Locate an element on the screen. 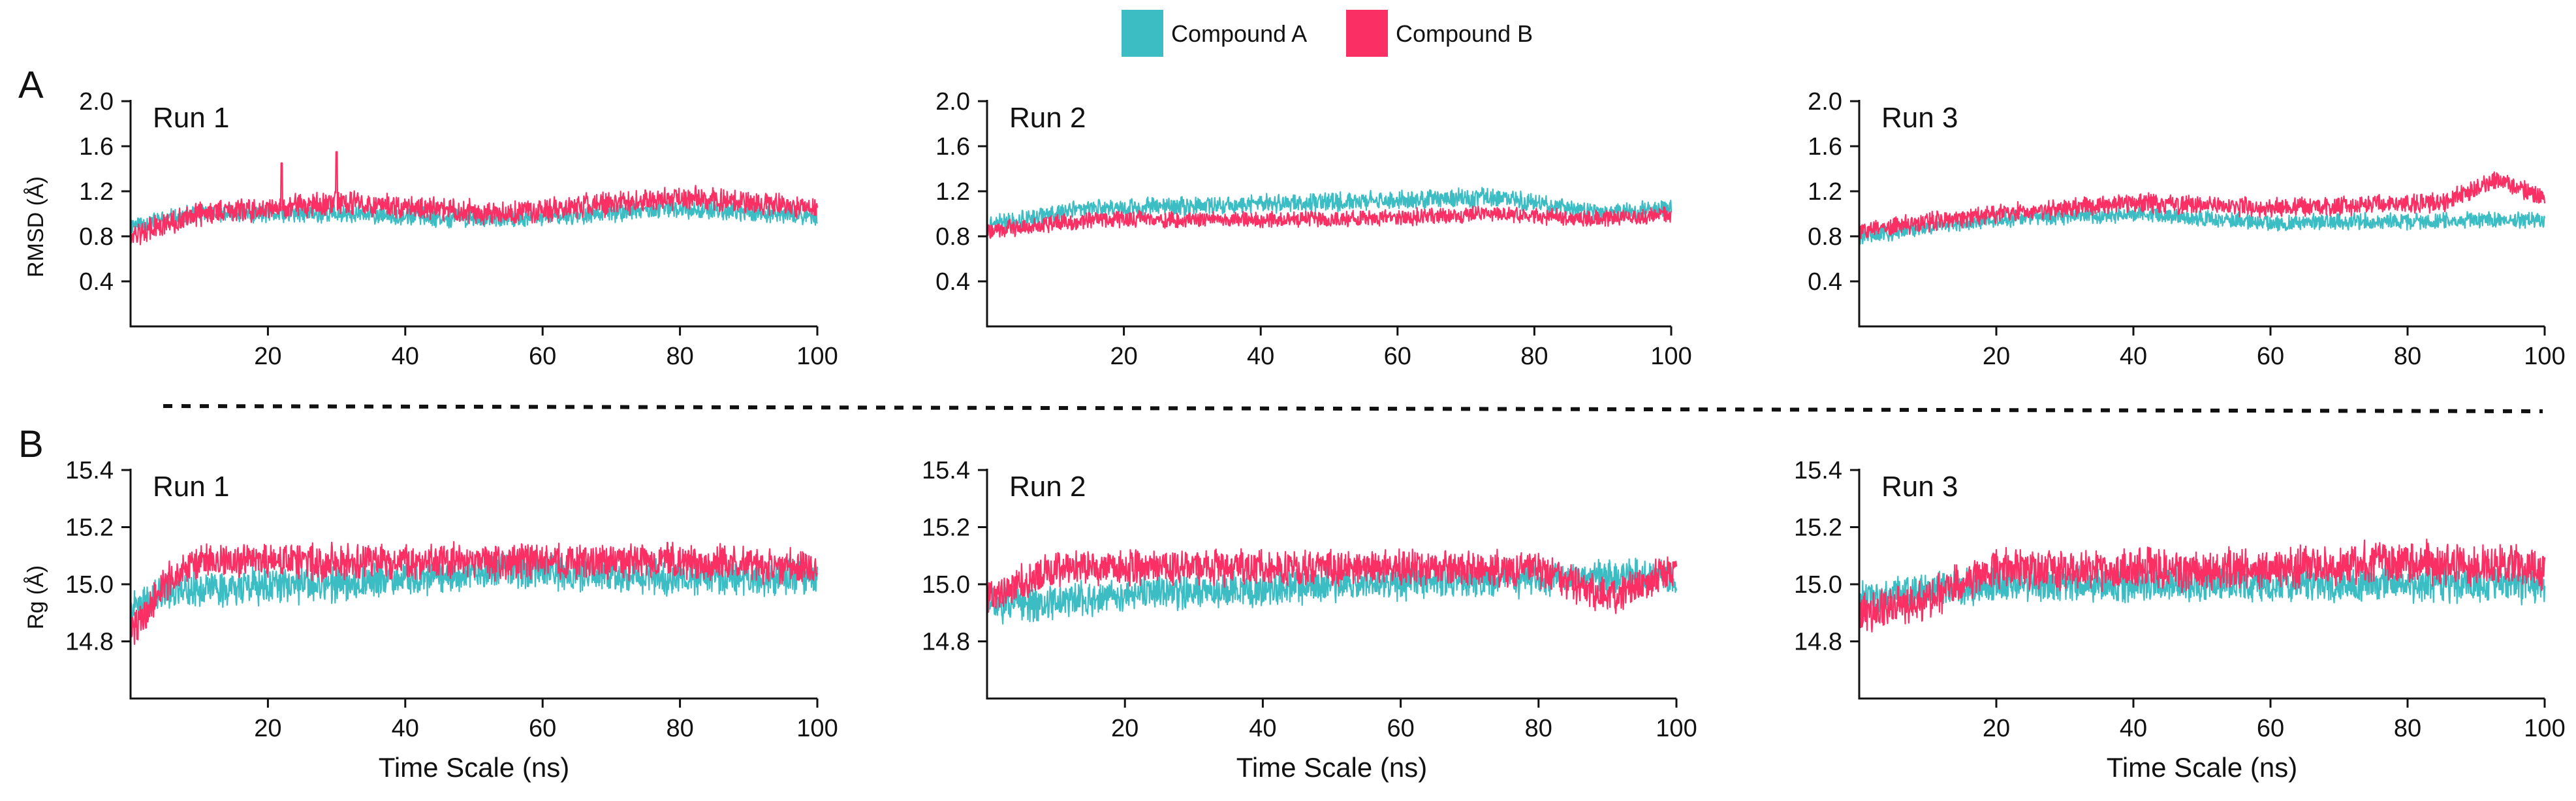 The image size is (2576, 801). legend-label-compound-a: Compound A is located at coordinates (1239, 33).